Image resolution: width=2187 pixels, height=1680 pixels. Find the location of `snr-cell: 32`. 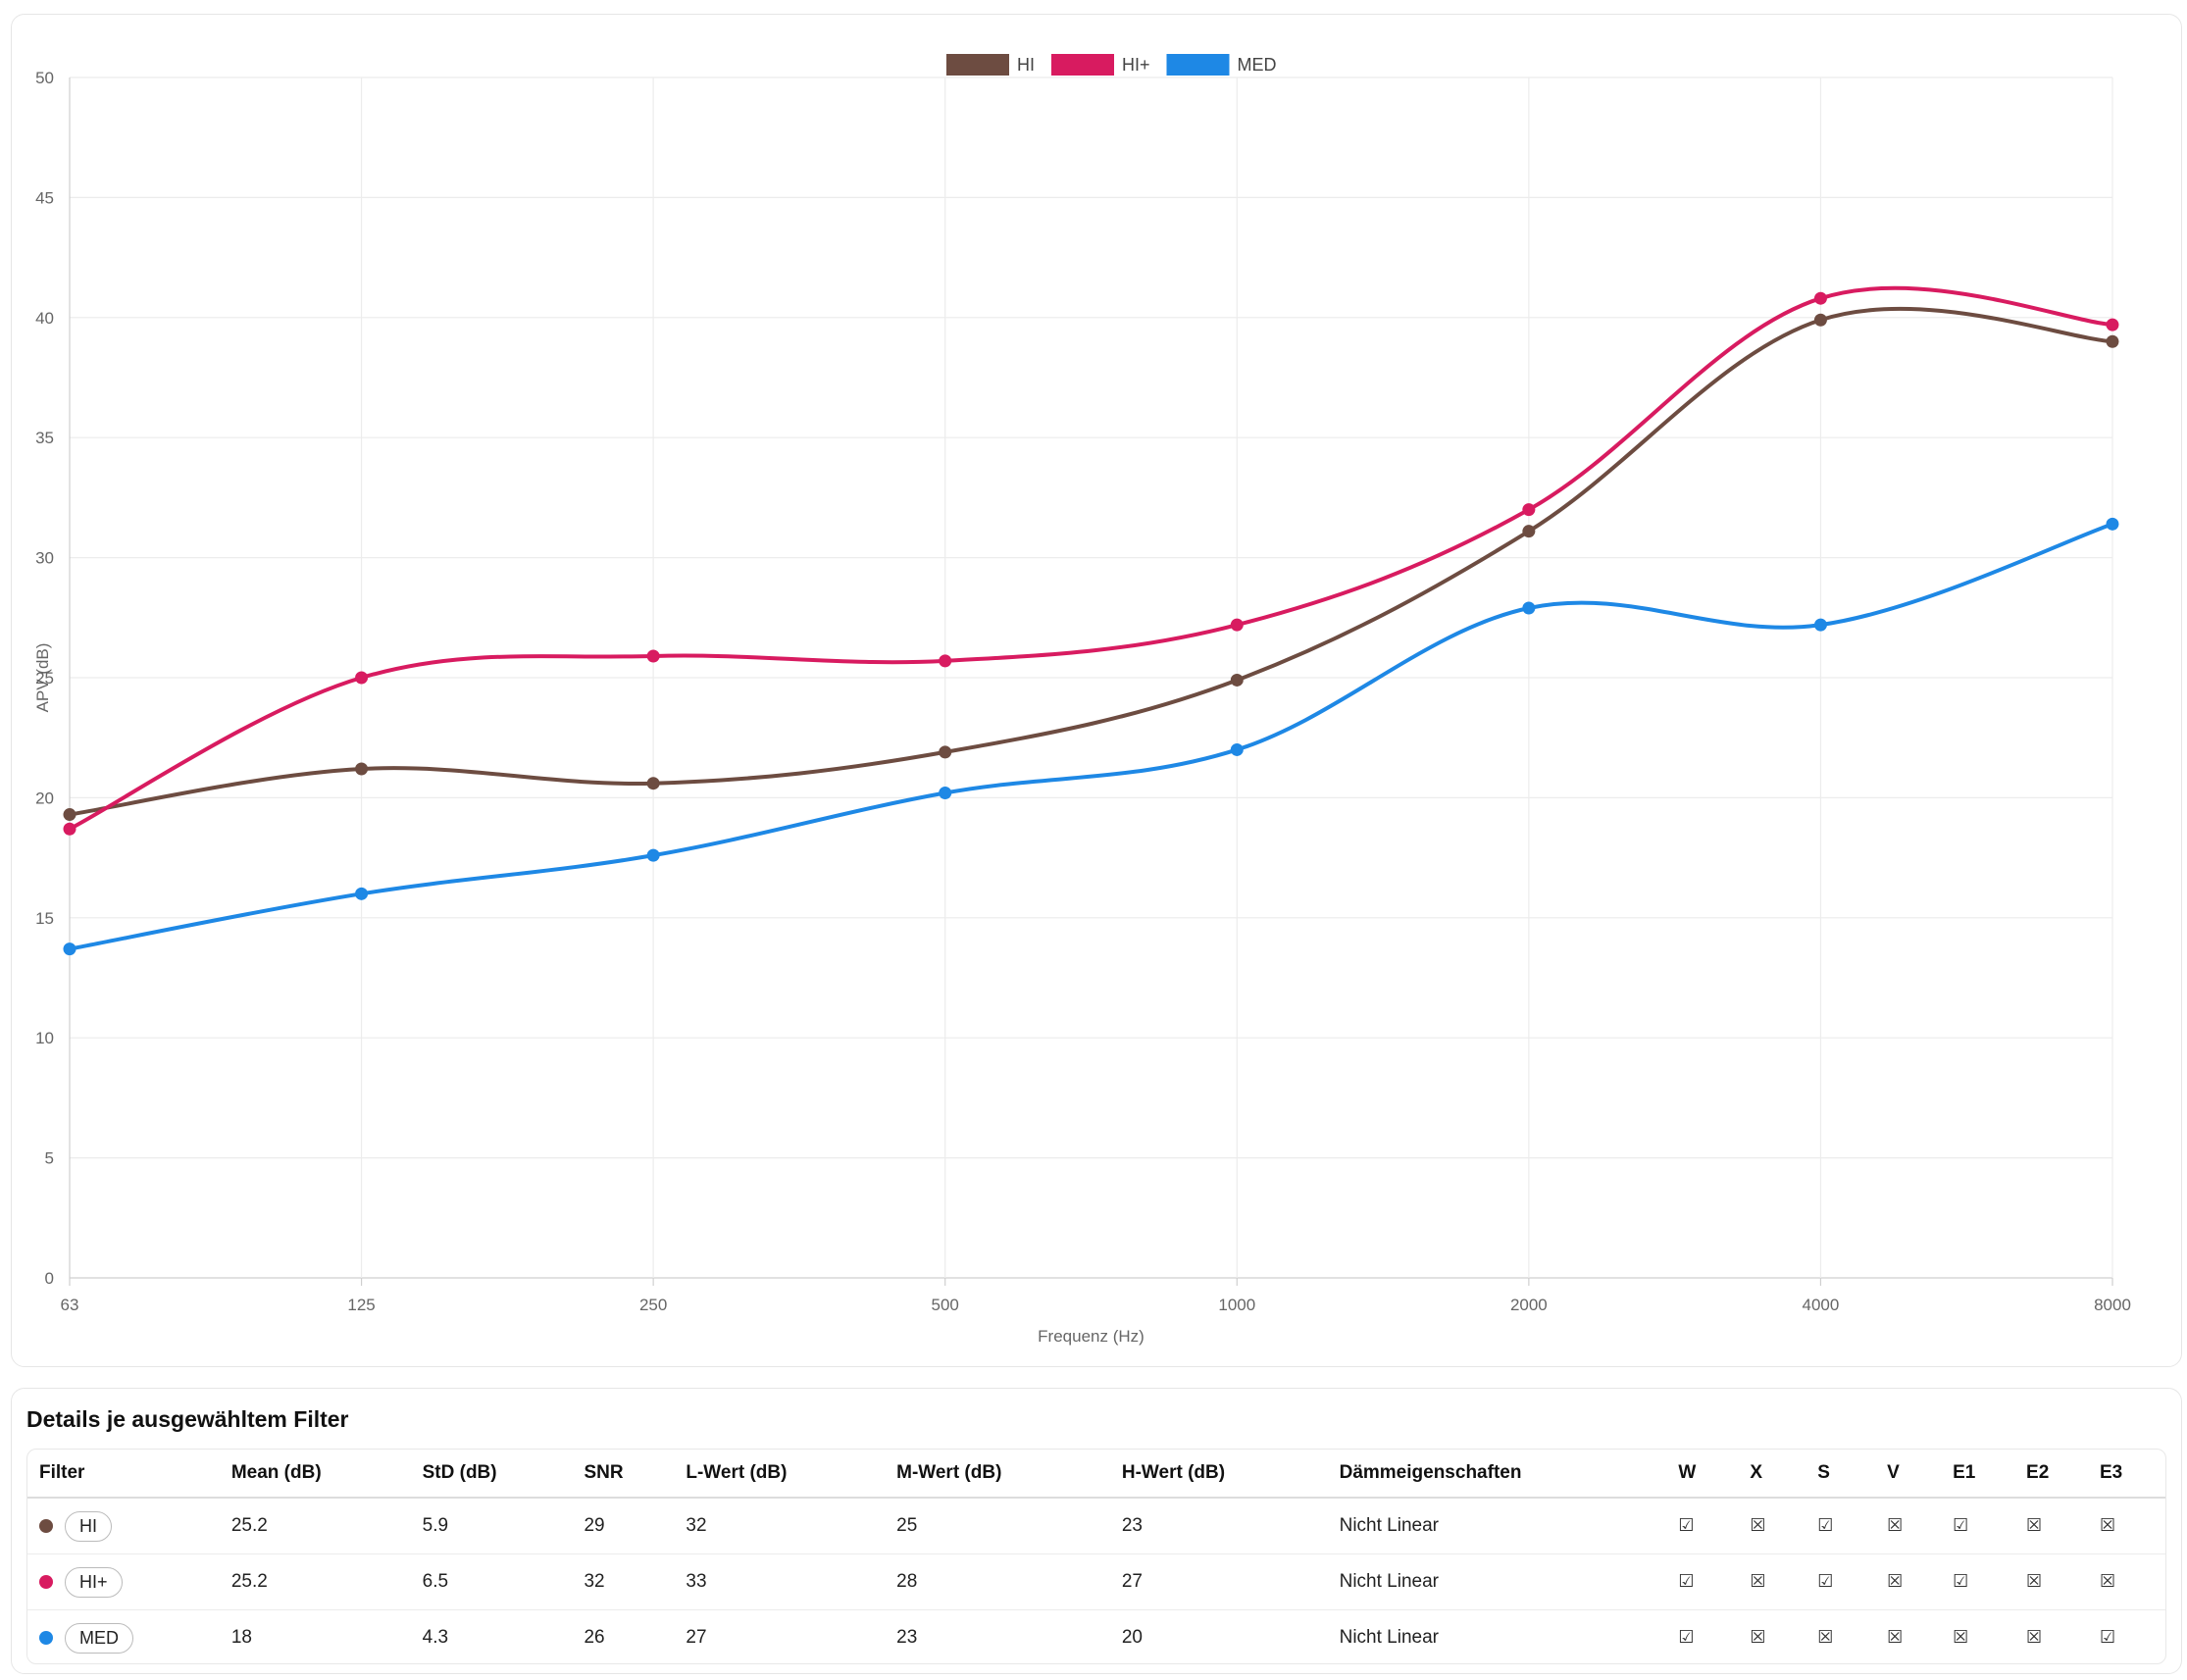

snr-cell: 32 is located at coordinates (623, 1581).